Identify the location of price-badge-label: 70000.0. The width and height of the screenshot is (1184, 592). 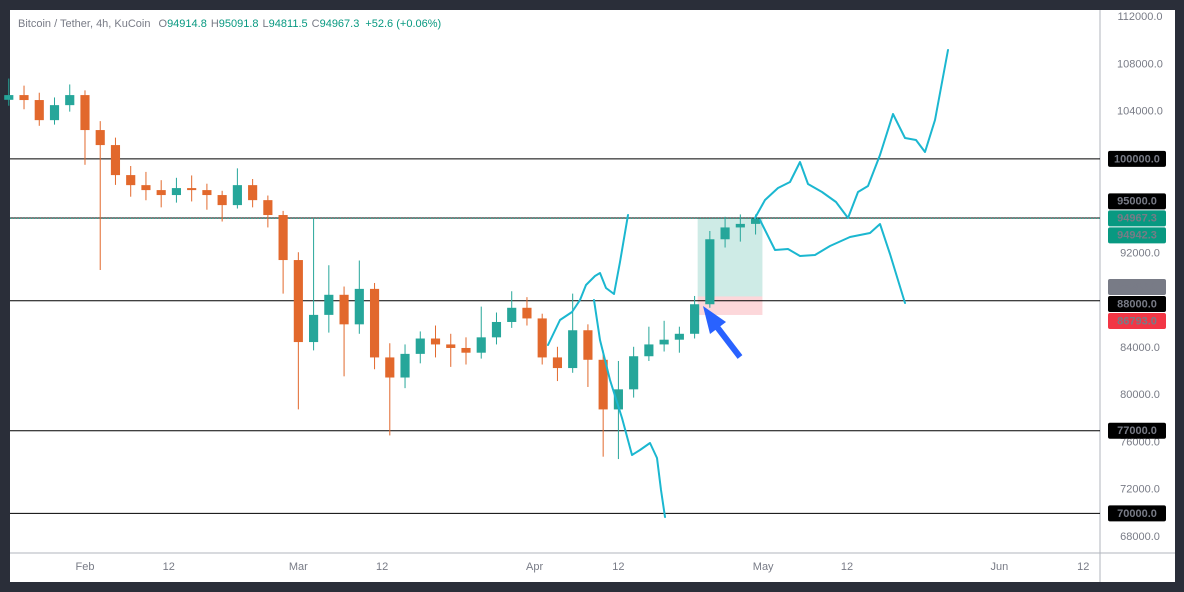
(1137, 514).